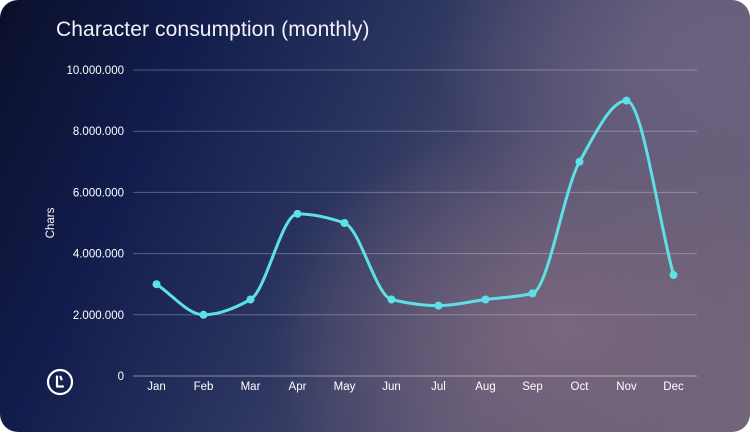 This screenshot has height=432, width=750. What do you see at coordinates (251, 387) in the screenshot?
I see `x-tick-label: Mar` at bounding box center [251, 387].